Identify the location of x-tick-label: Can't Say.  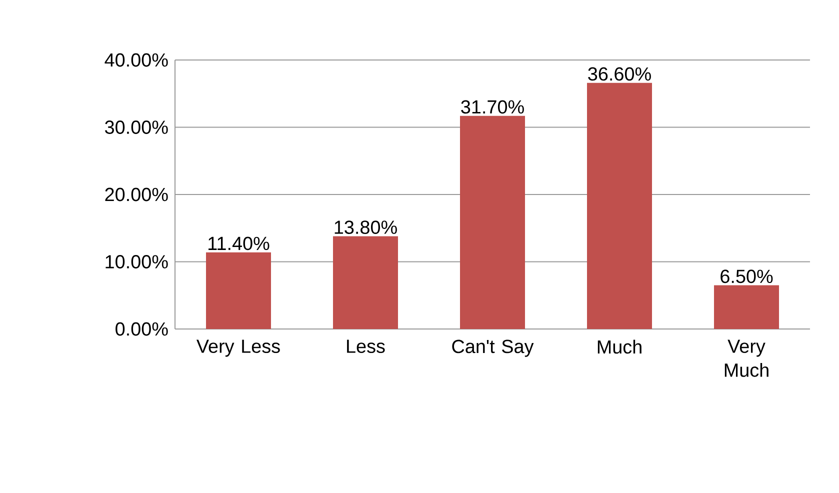
(493, 348).